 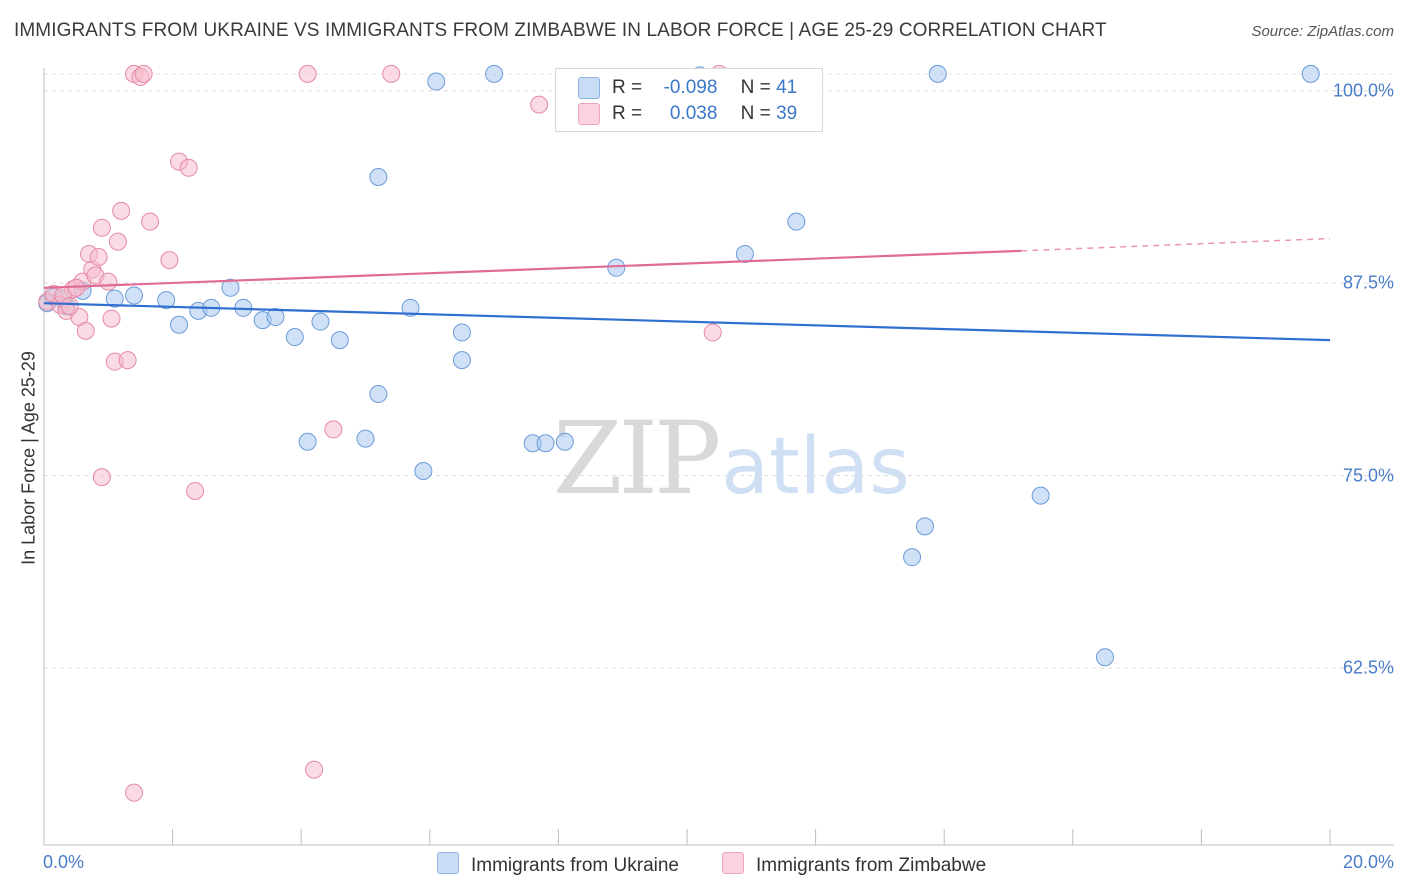 I want to click on source-credit: Source: ZipAtlas.com, so click(x=1322, y=31).